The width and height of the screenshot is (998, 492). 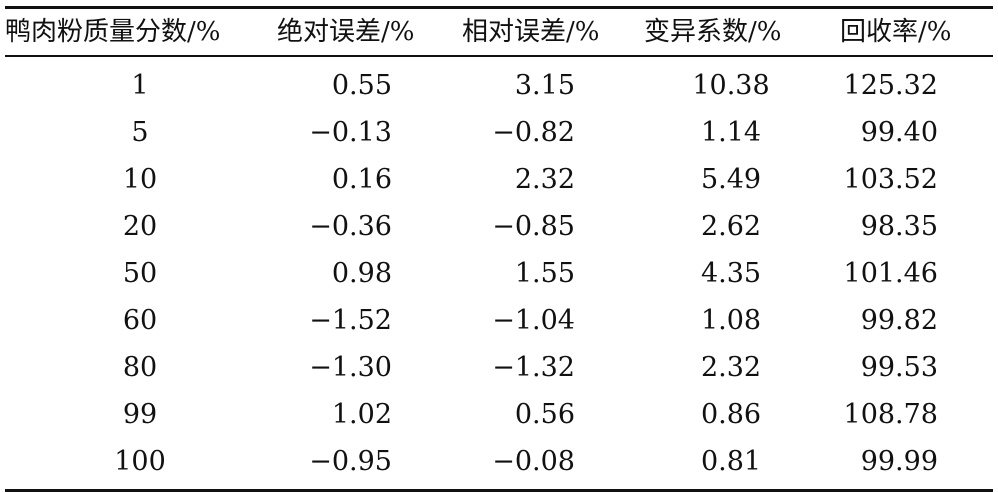 What do you see at coordinates (899, 320) in the screenshot?
I see `table-cell: 99.82` at bounding box center [899, 320].